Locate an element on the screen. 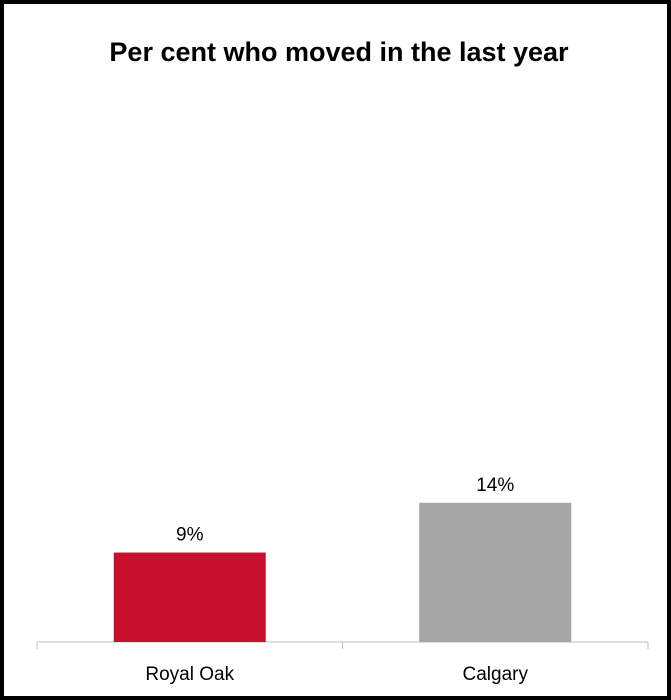 The image size is (671, 700). chart-title: Per cent who moved in the last year is located at coordinates (339, 52).